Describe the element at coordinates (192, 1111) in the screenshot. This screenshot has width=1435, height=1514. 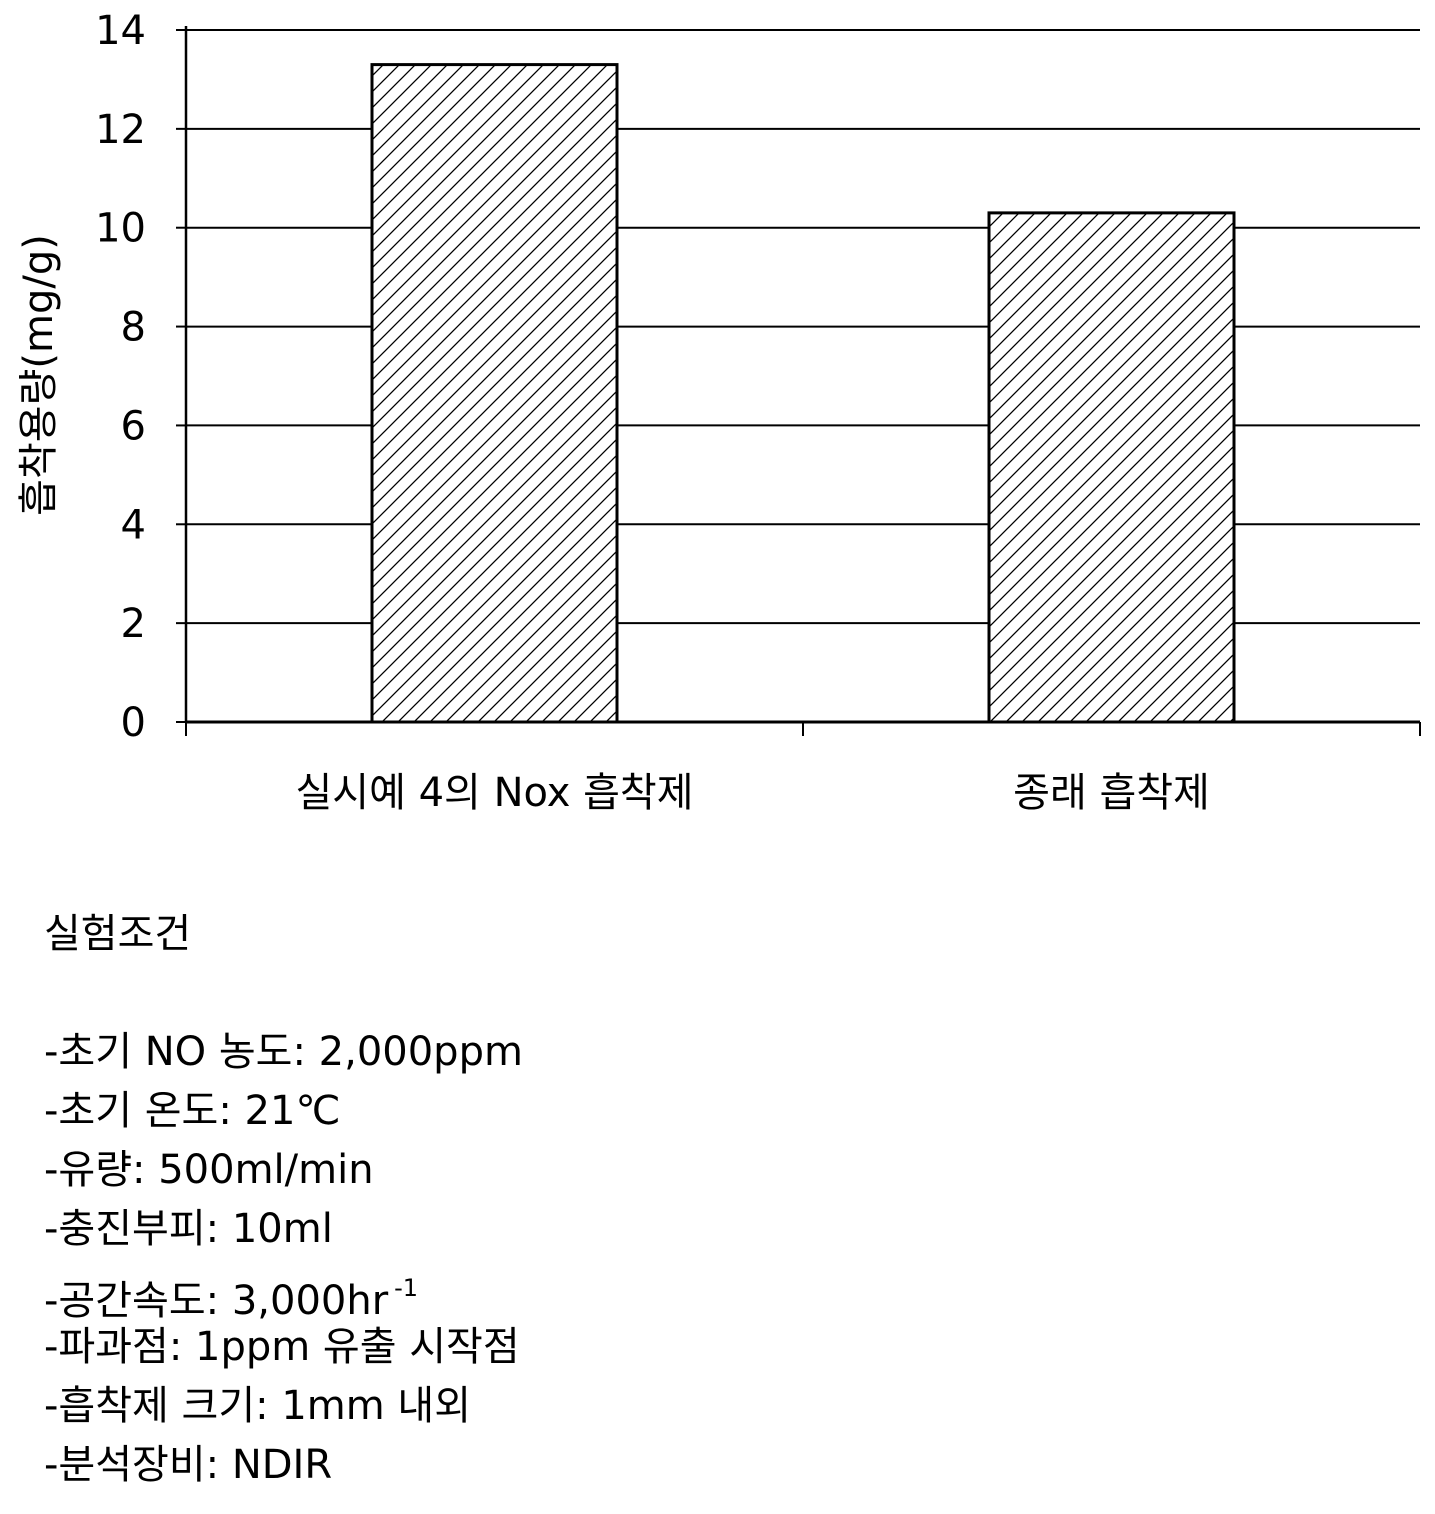
I see `condition-text: -초기 온도: 21℃` at that location.